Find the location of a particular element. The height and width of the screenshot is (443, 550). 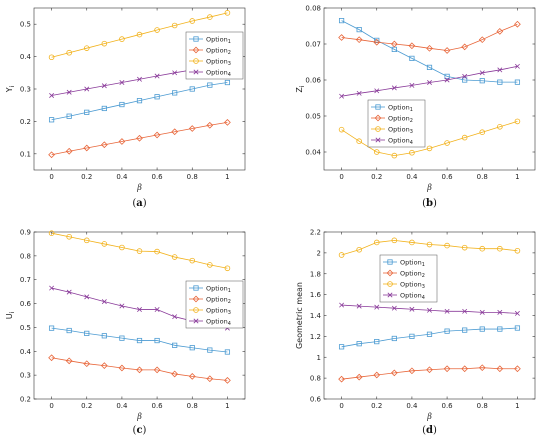

legend-entry: Option3 is located at coordinates (404, 285).